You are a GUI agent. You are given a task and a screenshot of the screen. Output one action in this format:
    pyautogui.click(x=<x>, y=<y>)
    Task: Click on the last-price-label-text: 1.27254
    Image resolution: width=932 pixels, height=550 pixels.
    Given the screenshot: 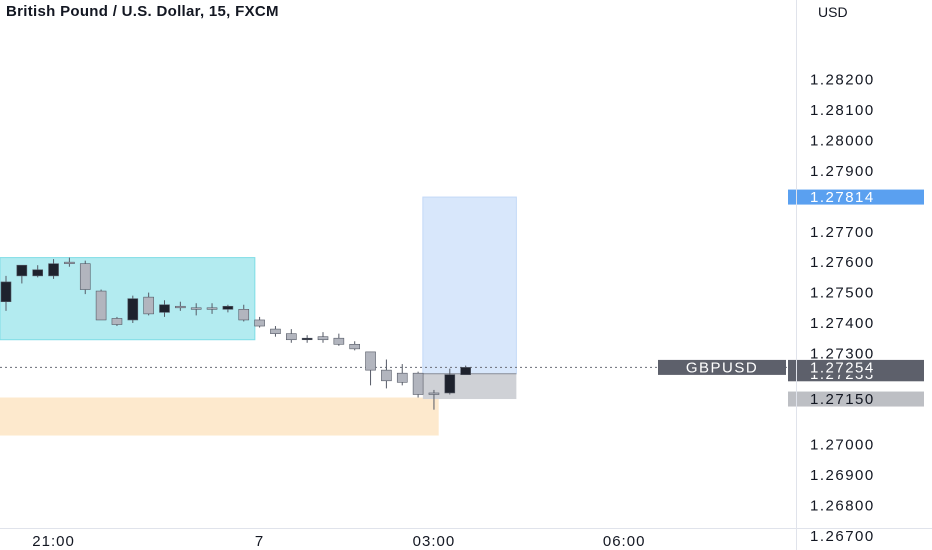 What is the action you would take?
    pyautogui.click(x=842, y=367)
    